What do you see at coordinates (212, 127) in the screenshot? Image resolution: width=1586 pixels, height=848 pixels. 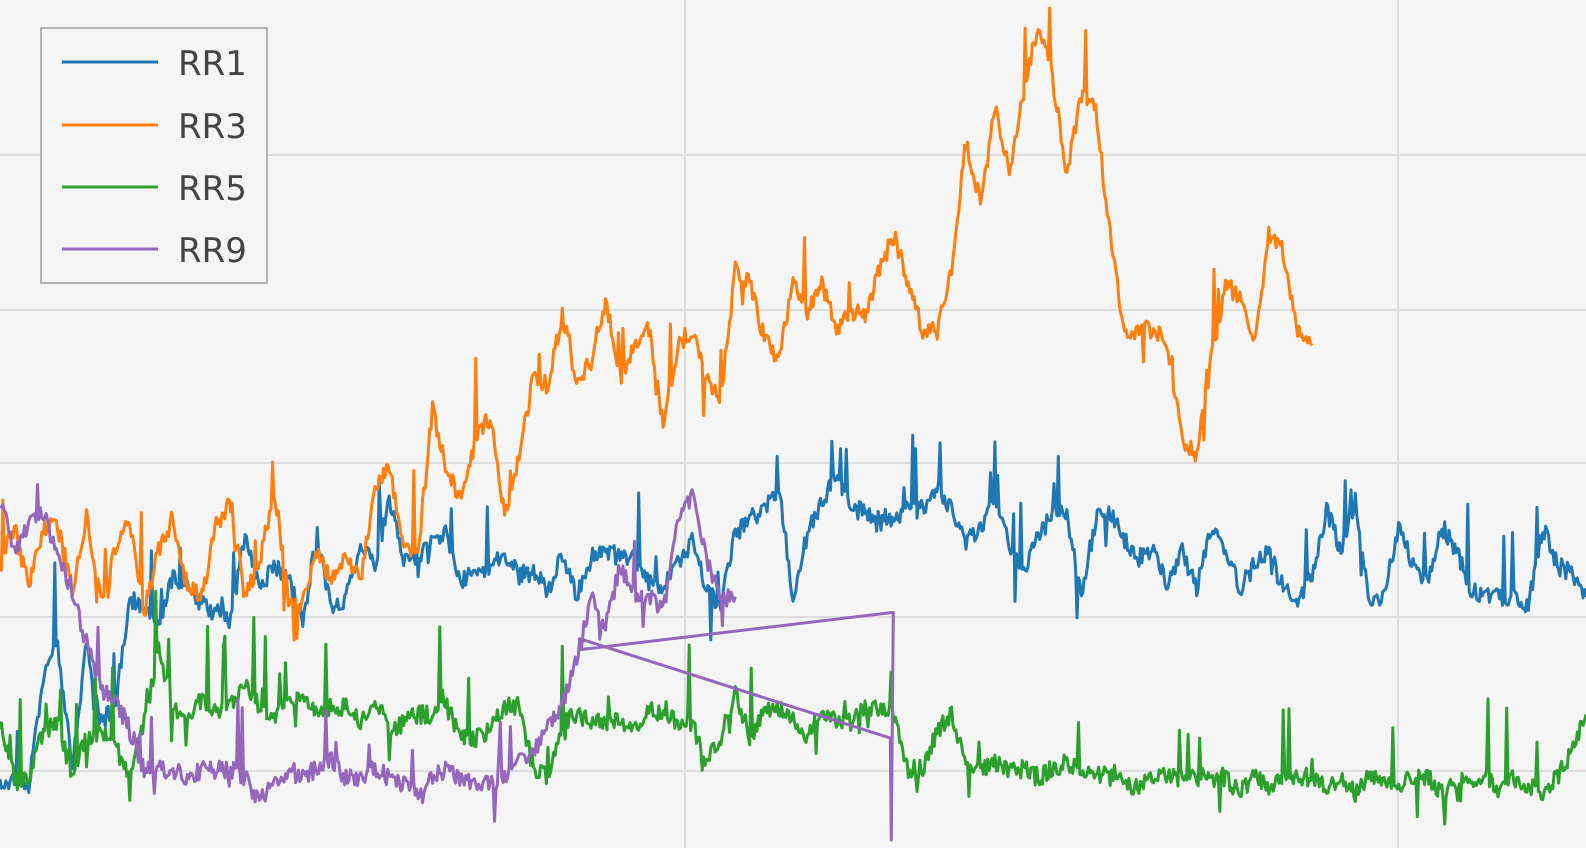 I see `legend-label-rr3: RR3` at bounding box center [212, 127].